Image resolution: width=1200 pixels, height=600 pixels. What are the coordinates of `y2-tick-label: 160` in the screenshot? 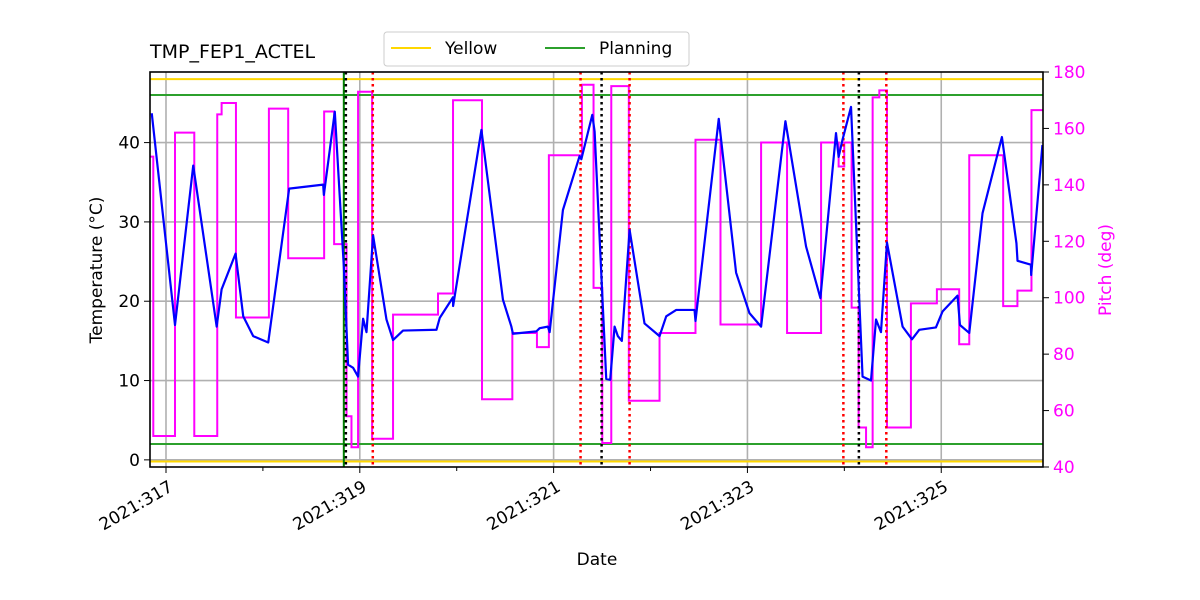 It's located at (1069, 129).